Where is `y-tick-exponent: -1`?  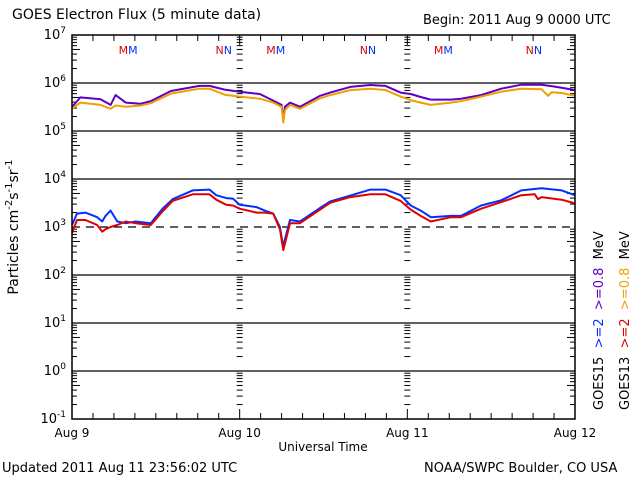 y-tick-exponent: -1 is located at coordinates (61, 415).